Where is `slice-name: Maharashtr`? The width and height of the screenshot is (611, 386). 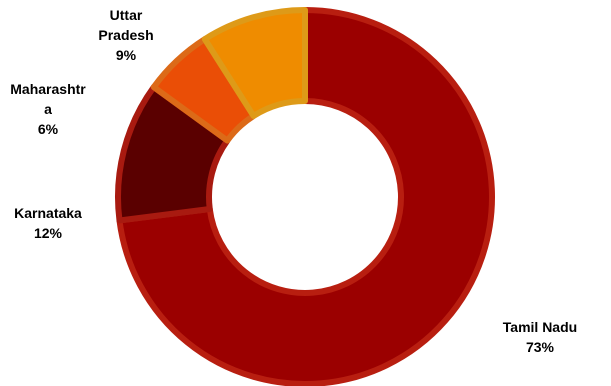 slice-name: Maharashtr is located at coordinates (48, 89).